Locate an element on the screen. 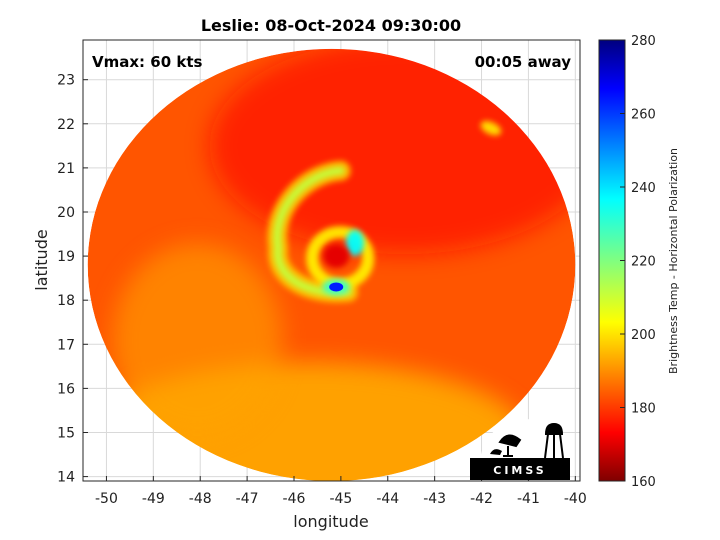  cimss-logo: CIMSS is located at coordinates (520, 449).